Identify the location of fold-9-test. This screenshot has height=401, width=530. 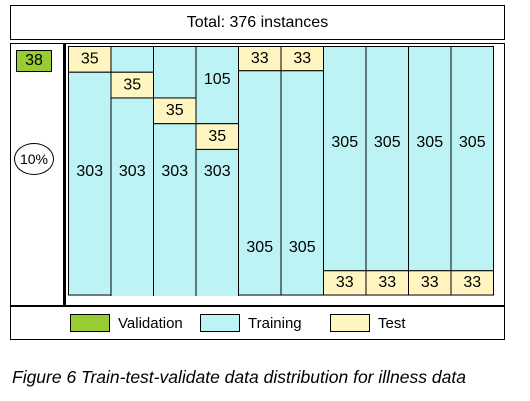
(430, 283).